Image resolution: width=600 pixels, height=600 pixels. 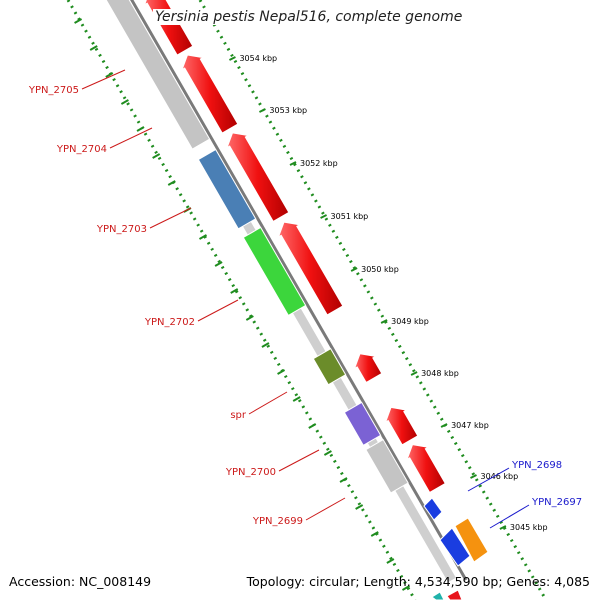 I want to click on kbp-tick-label: 3047 kbp, so click(x=470, y=425).